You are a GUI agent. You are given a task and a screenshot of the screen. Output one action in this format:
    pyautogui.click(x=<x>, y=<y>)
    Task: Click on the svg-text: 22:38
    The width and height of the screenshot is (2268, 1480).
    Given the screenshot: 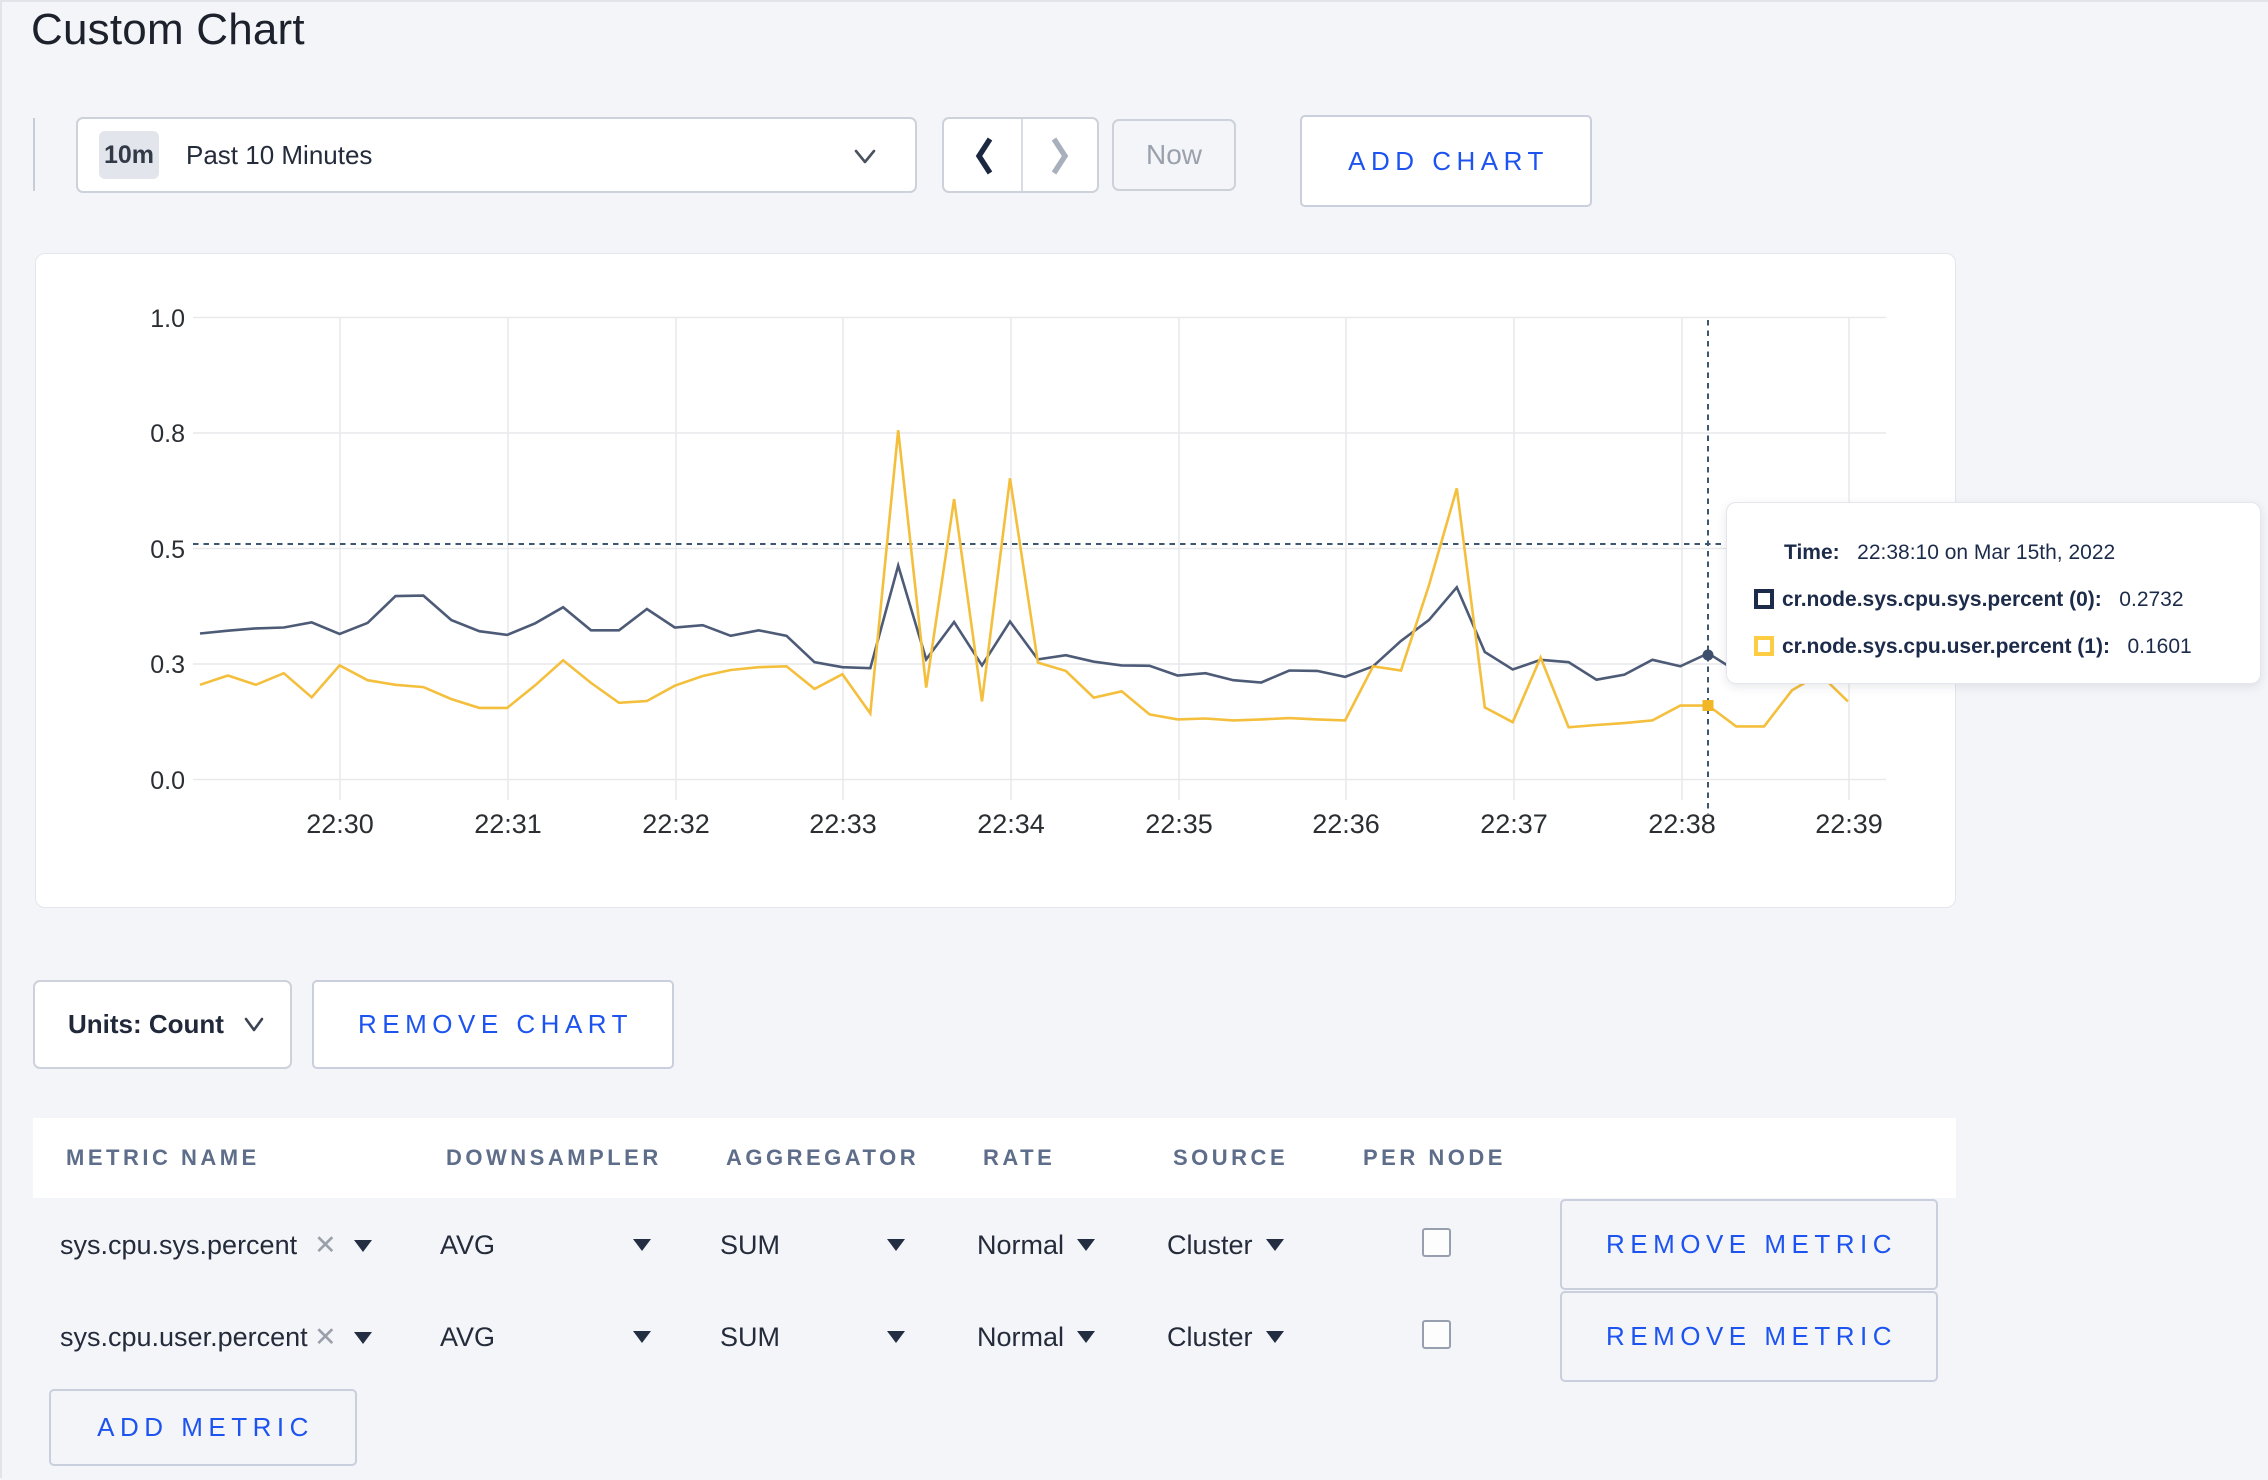 What is the action you would take?
    pyautogui.click(x=1682, y=824)
    